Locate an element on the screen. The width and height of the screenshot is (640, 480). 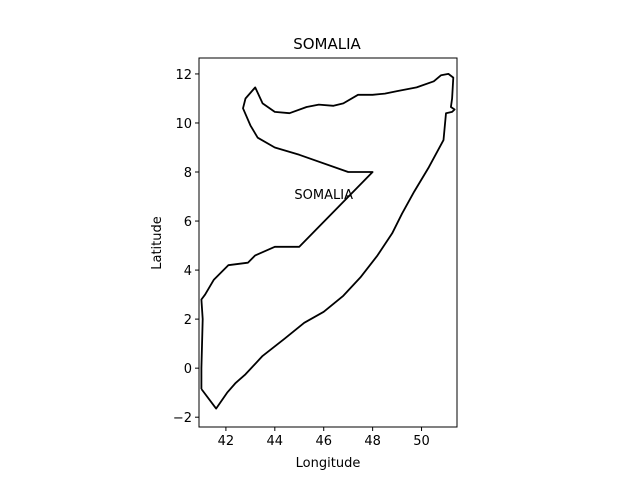
y-tick-label: 8 is located at coordinates (188, 173).